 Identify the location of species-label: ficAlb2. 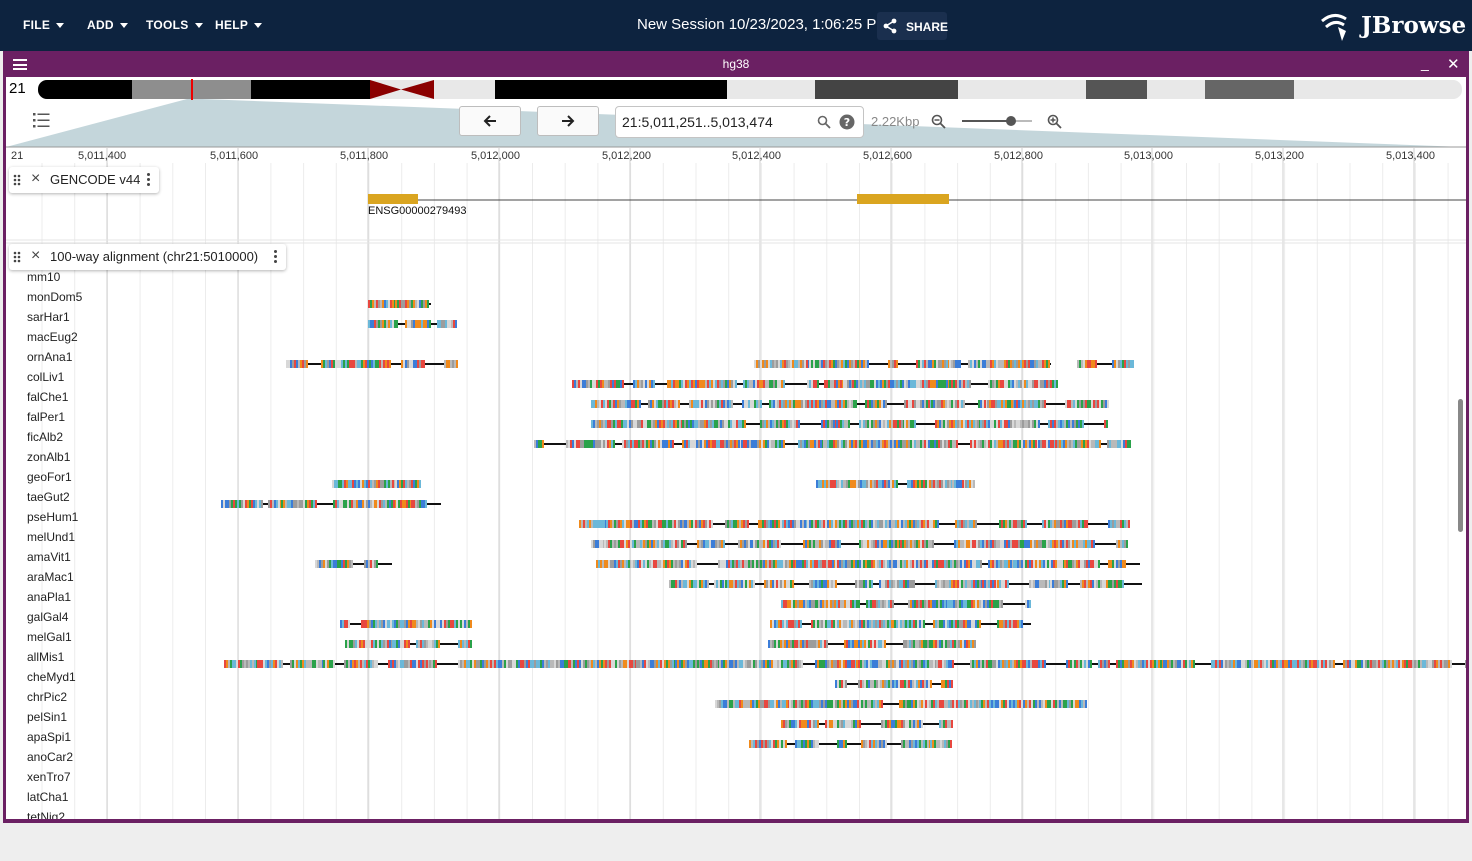
(45, 437).